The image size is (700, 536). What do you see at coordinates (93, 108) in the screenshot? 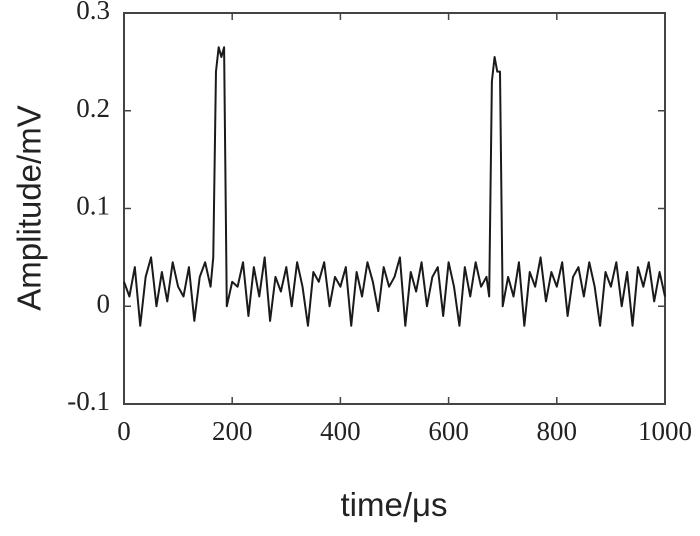
I see `y-tick-label: 0.2` at bounding box center [93, 108].